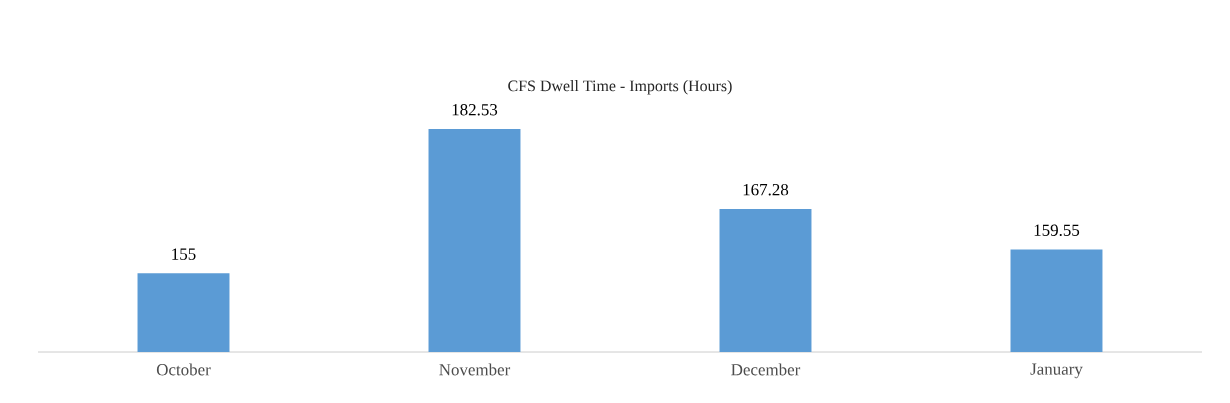  What do you see at coordinates (475, 109) in the screenshot?
I see `data-label: 182.53` at bounding box center [475, 109].